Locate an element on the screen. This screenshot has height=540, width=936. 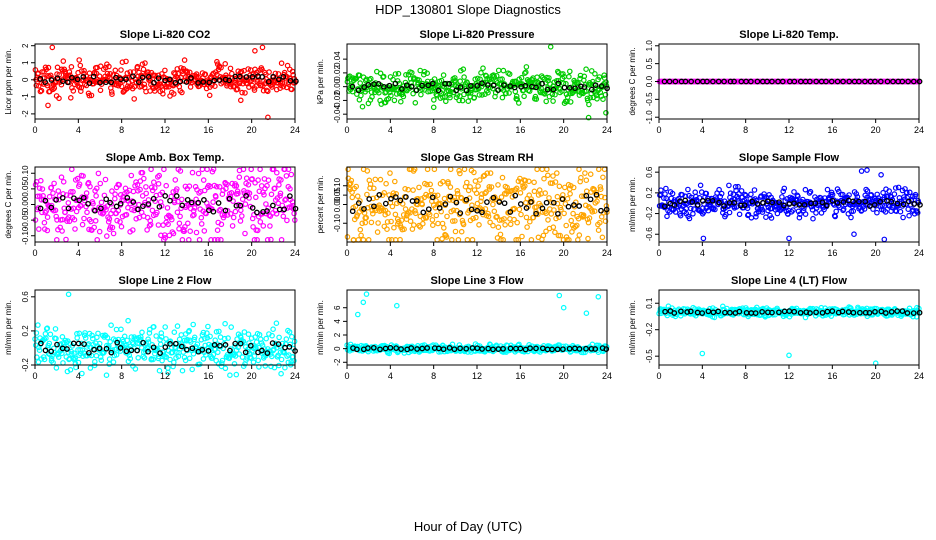
y-axis-label: Licor ppm per min. is located at coordinates (8, 81).